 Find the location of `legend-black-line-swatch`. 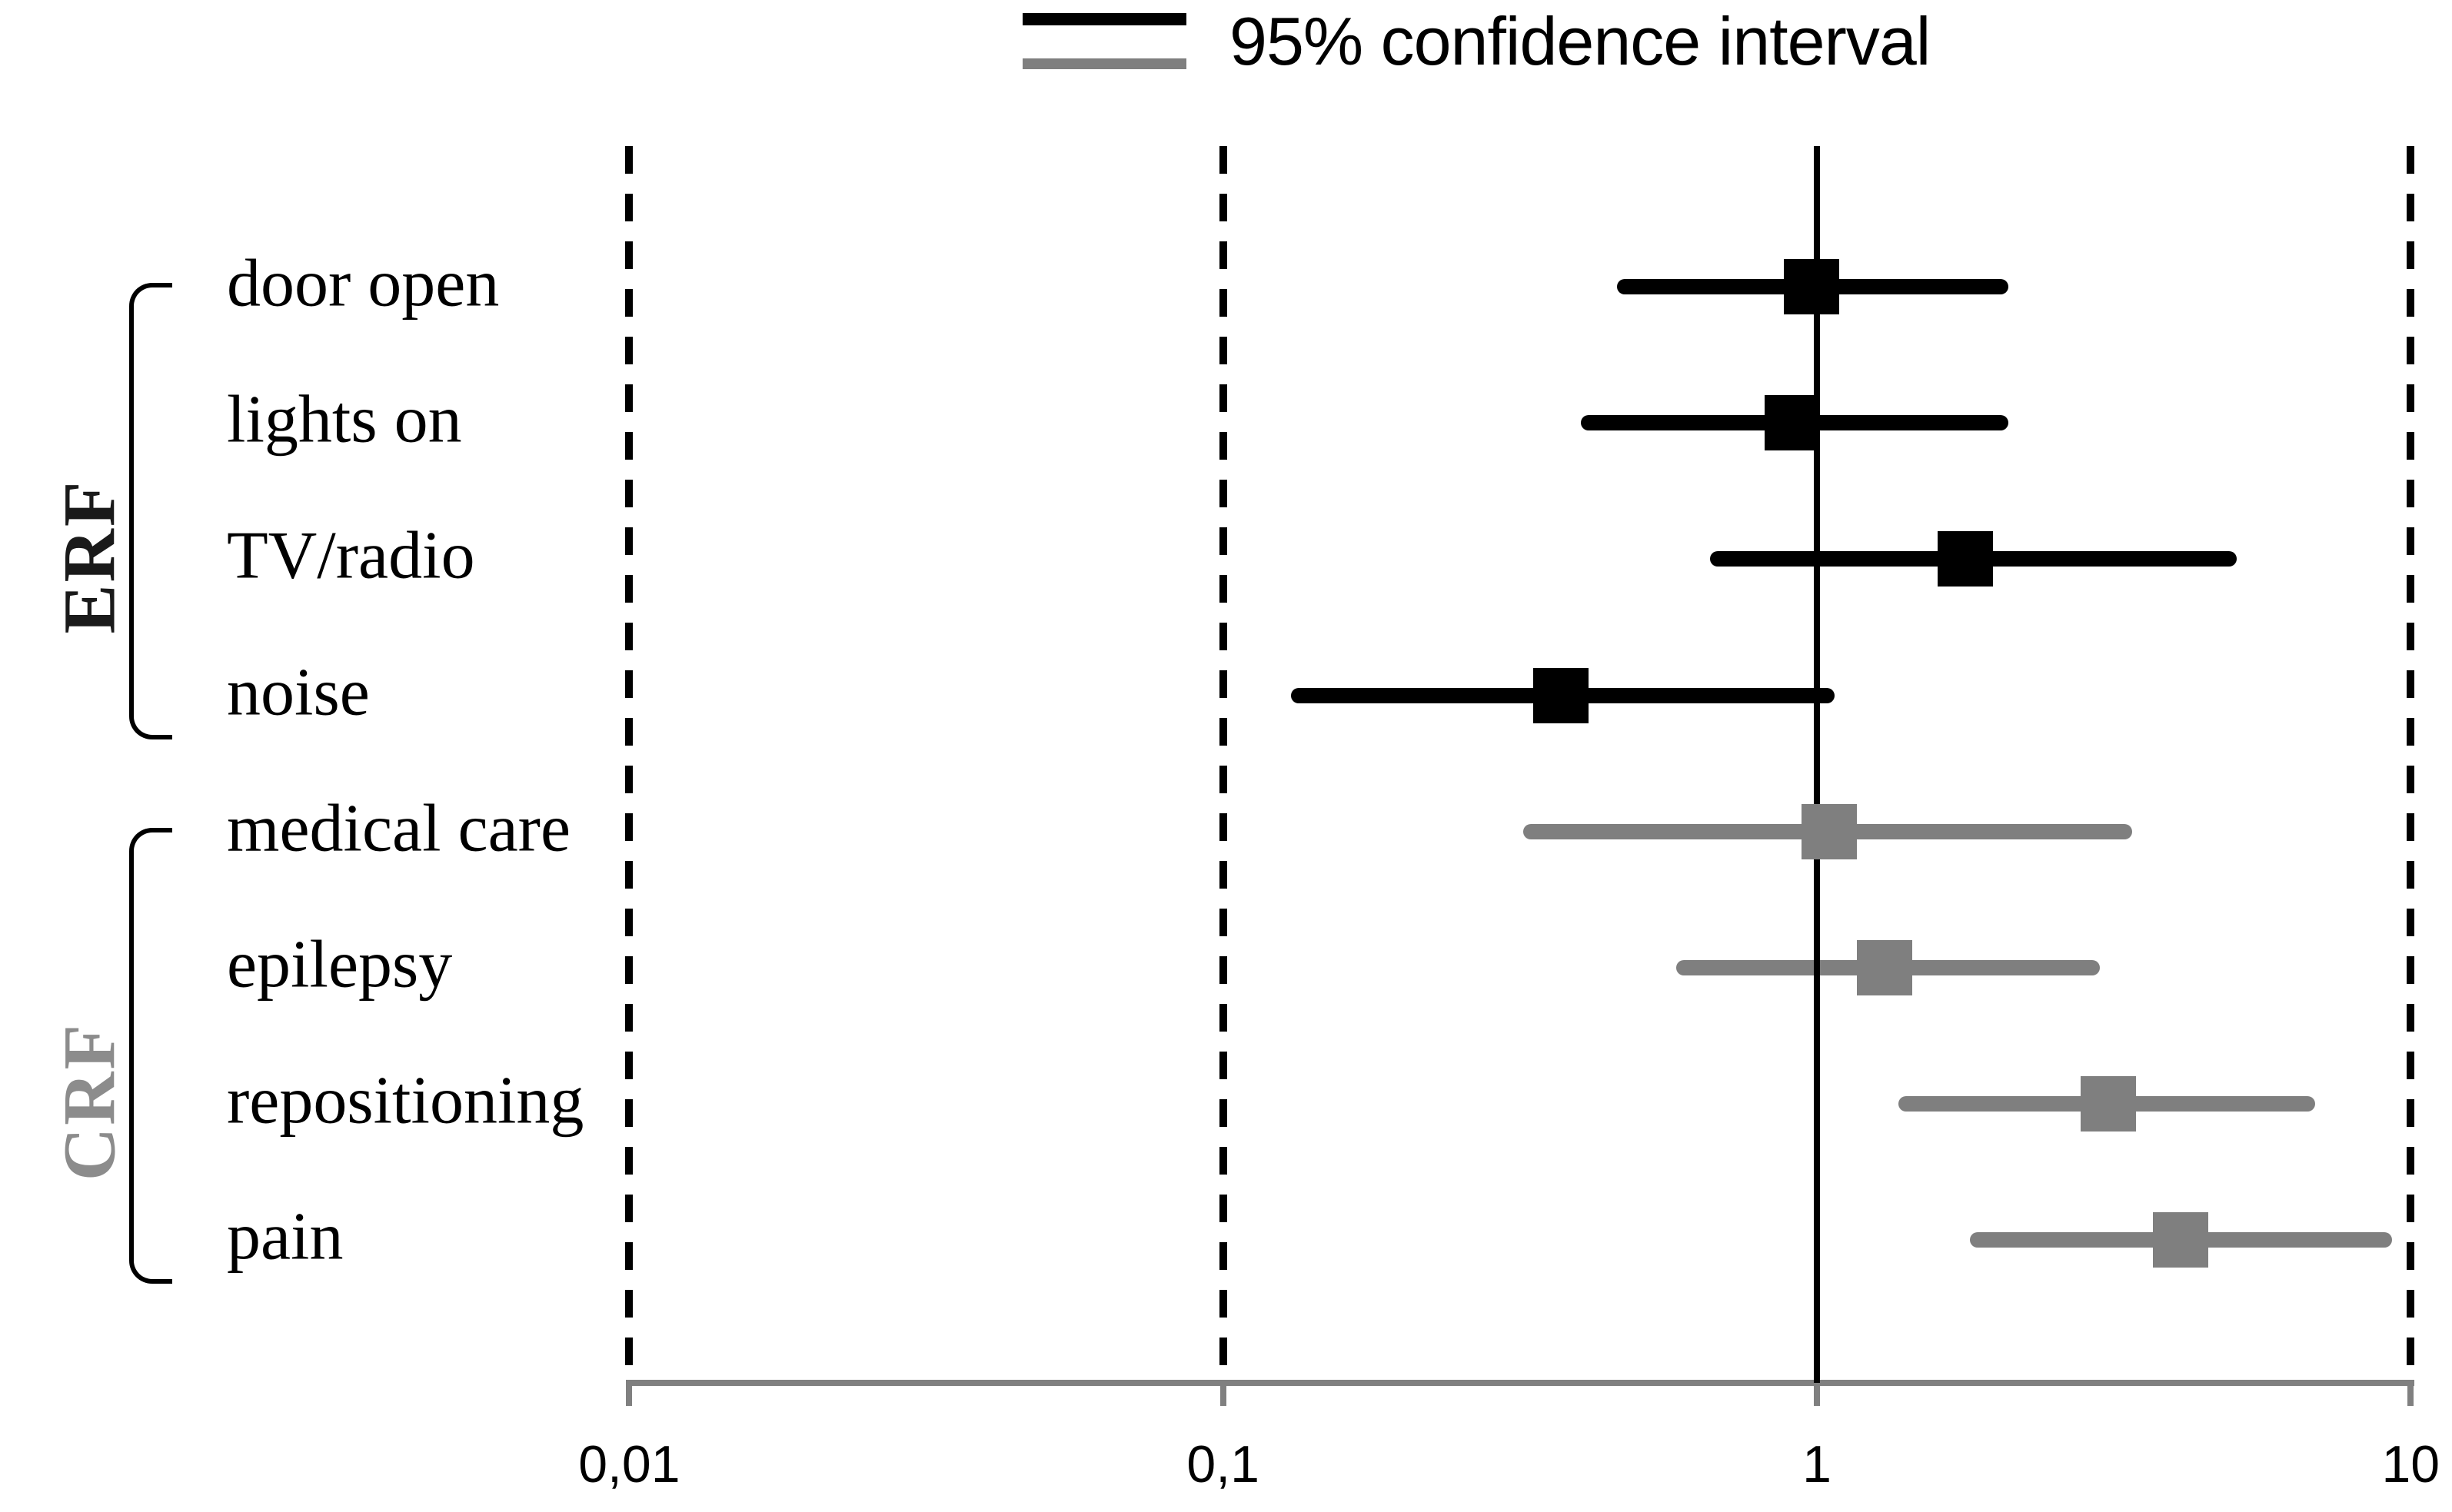

legend-black-line-swatch is located at coordinates (1104, 19).